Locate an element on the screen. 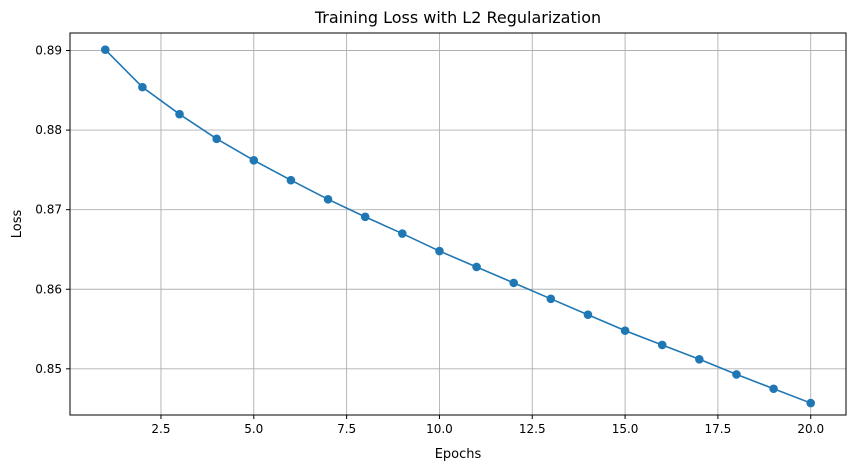 This screenshot has height=474, width=855. y-tick-label: 0.88 is located at coordinates (48, 130).